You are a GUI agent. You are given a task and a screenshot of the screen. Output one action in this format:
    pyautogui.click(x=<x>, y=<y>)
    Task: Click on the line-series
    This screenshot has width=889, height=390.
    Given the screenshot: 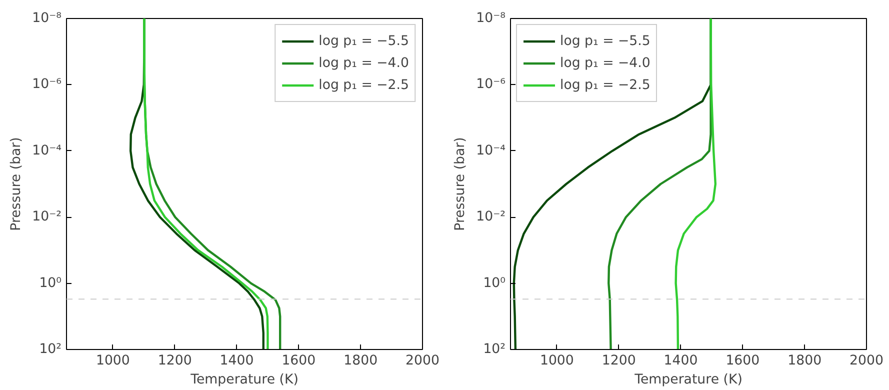 What is the action you would take?
    pyautogui.click(x=695, y=184)
    